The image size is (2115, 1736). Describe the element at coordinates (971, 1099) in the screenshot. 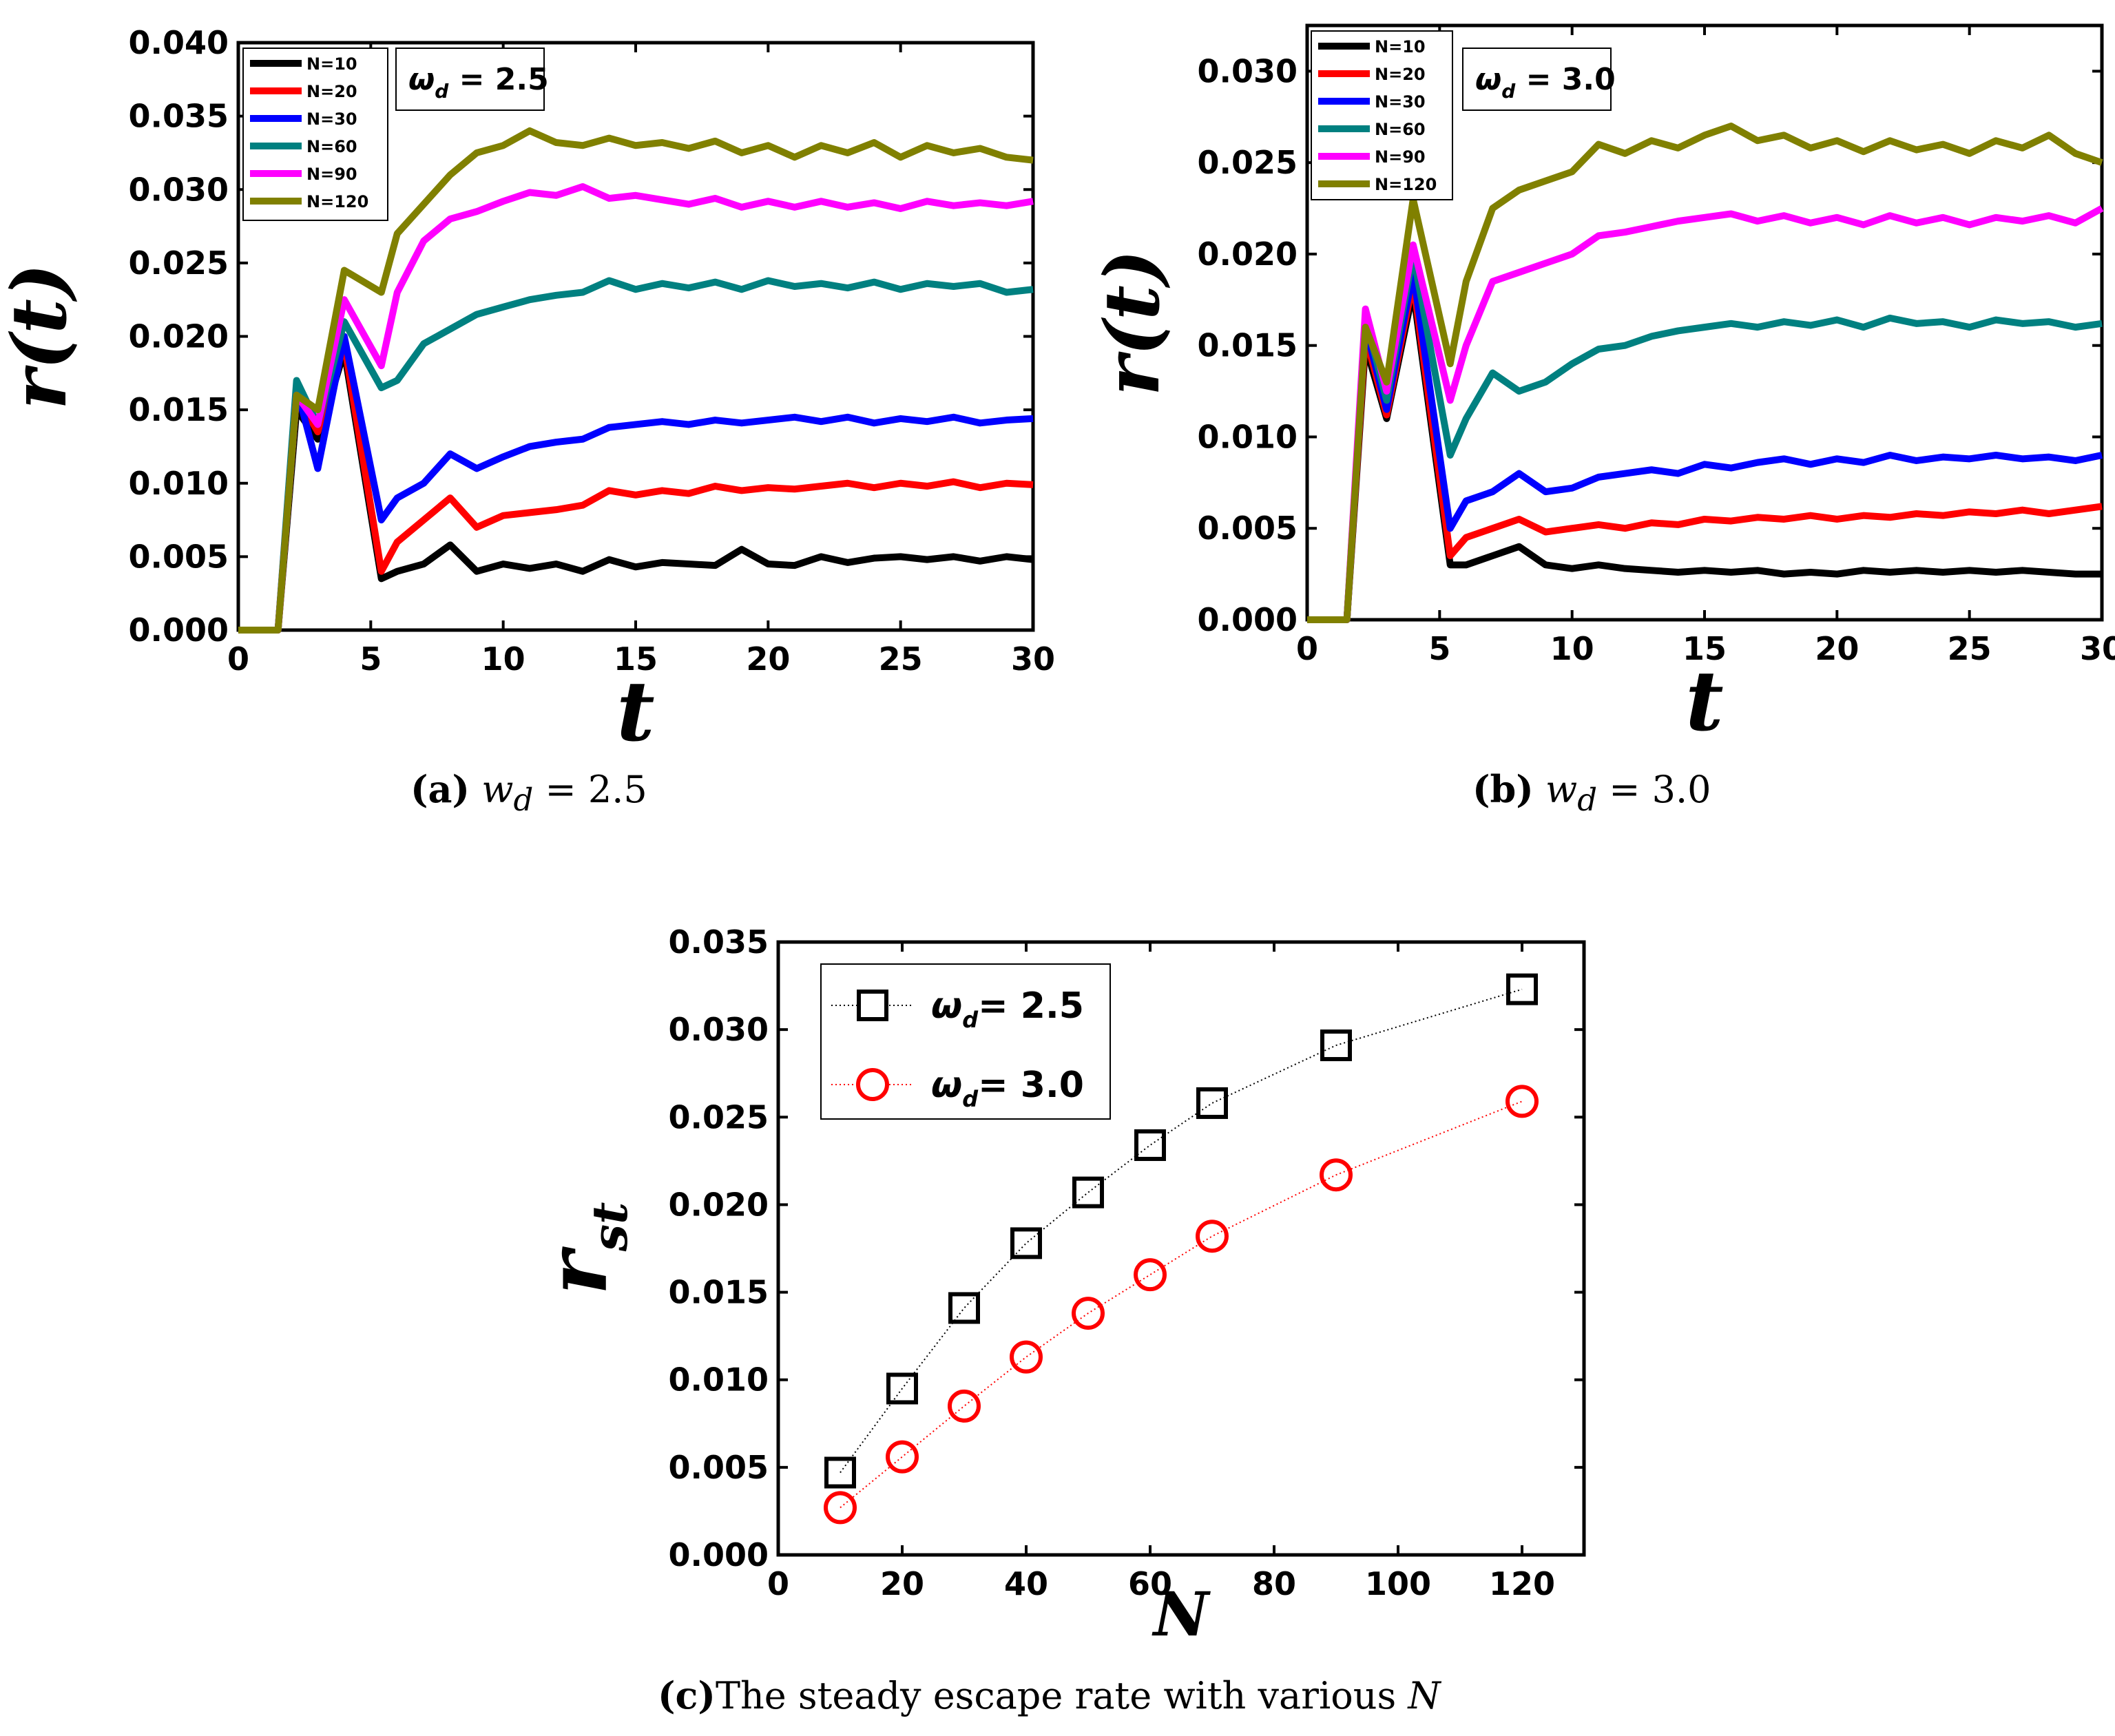

I see `legend-sub: d` at that location.